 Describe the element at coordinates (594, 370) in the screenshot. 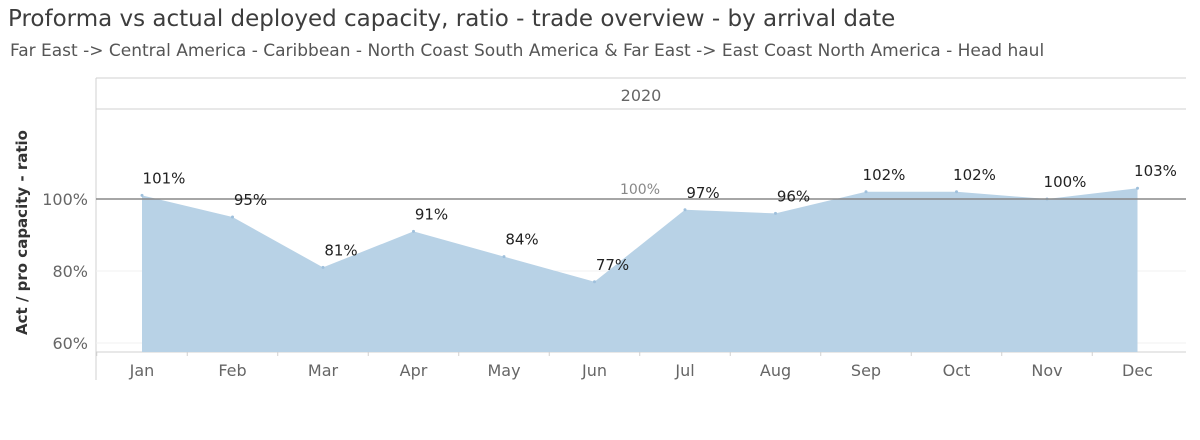

I see `x-tick-label: Jun` at that location.